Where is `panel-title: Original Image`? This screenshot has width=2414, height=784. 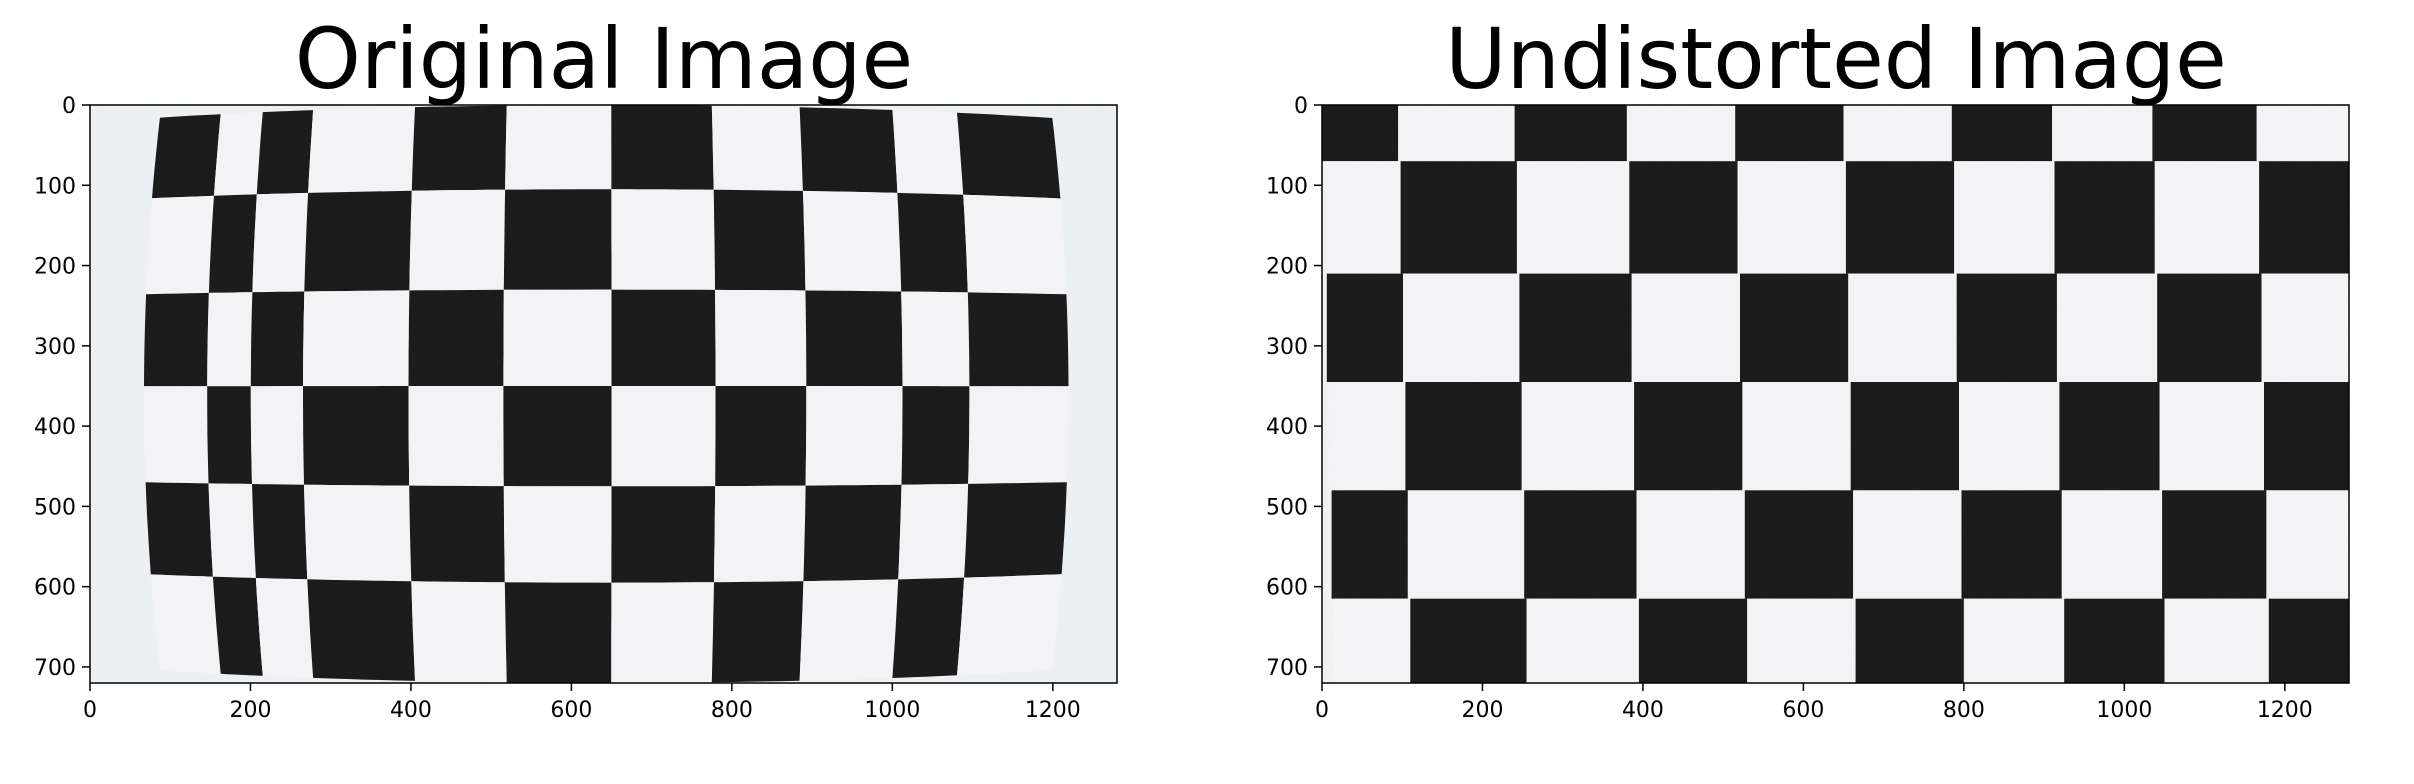 panel-title: Original Image is located at coordinates (604, 59).